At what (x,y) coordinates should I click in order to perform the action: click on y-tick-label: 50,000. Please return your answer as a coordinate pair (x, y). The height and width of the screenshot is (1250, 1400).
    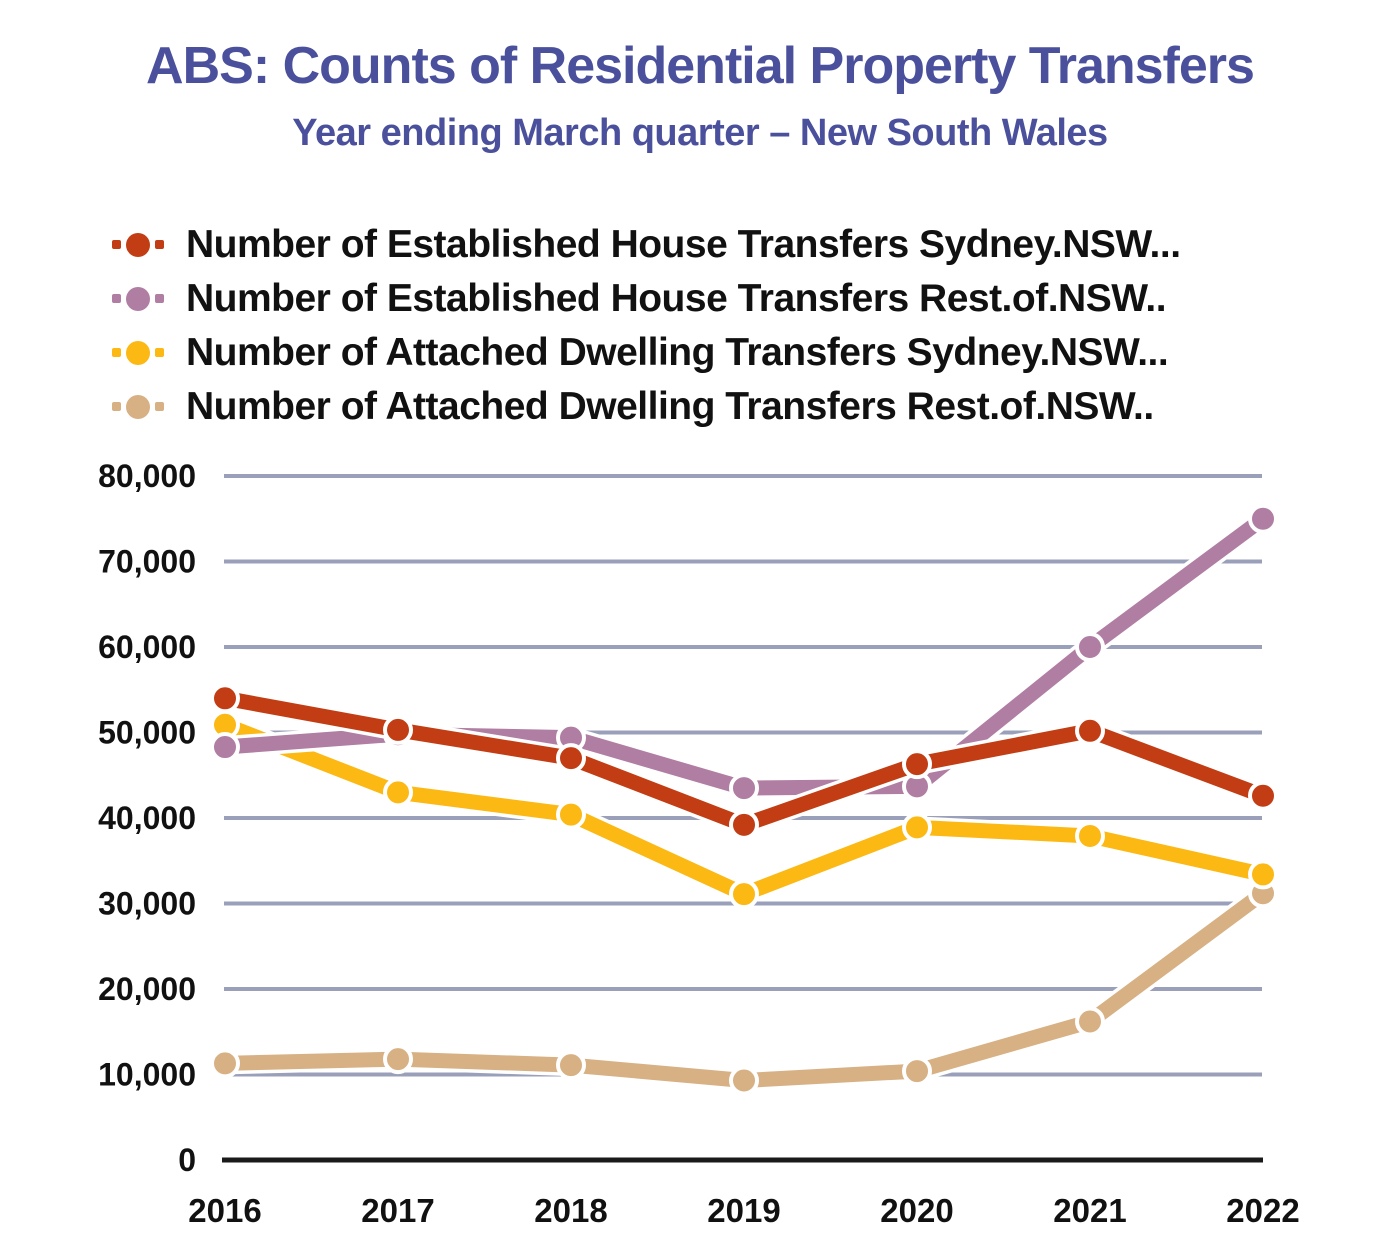
    Looking at the image, I should click on (147, 733).